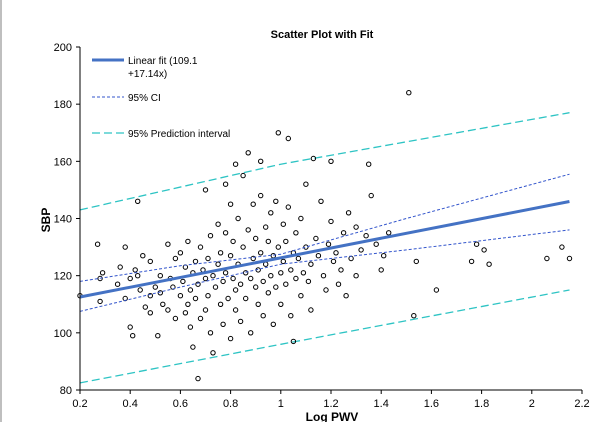 This screenshot has width=608, height=422. What do you see at coordinates (63, 105) in the screenshot?
I see `y-tick-label: 180` at bounding box center [63, 105].